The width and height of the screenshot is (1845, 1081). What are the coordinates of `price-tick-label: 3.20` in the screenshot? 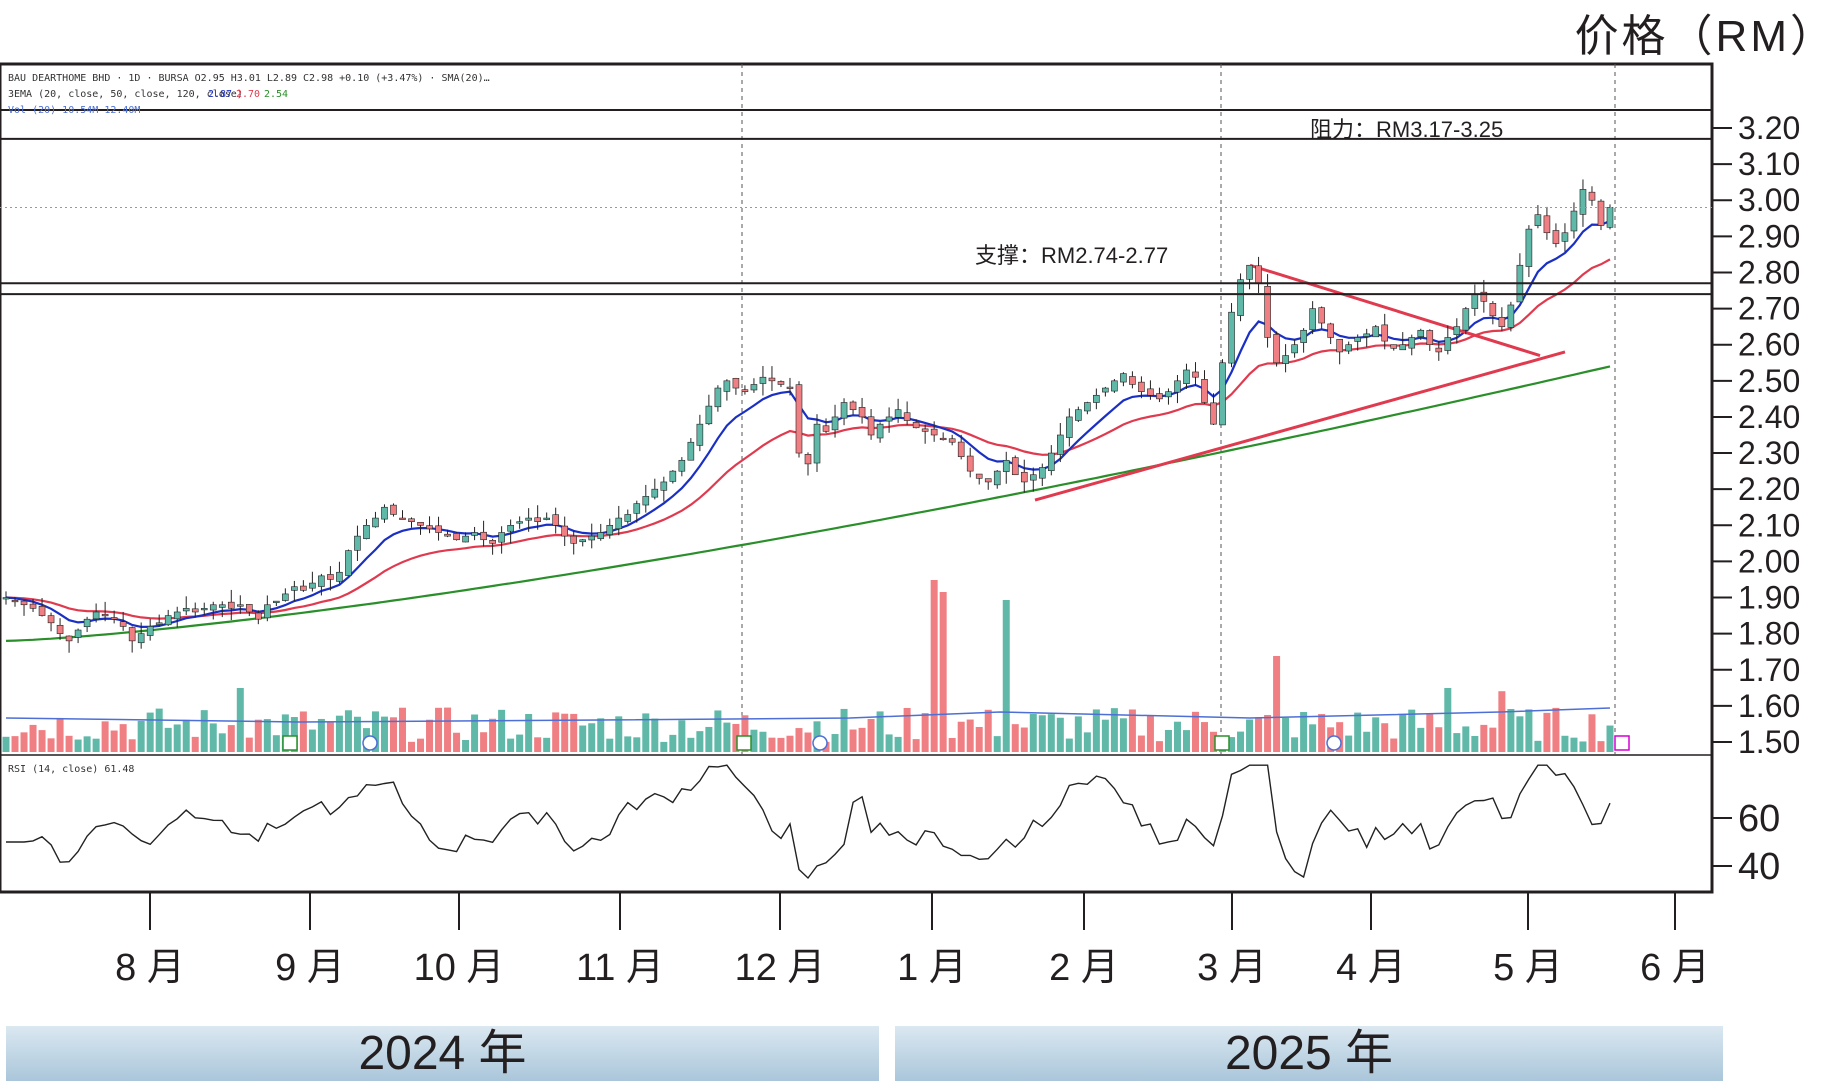 It's located at (1769, 128).